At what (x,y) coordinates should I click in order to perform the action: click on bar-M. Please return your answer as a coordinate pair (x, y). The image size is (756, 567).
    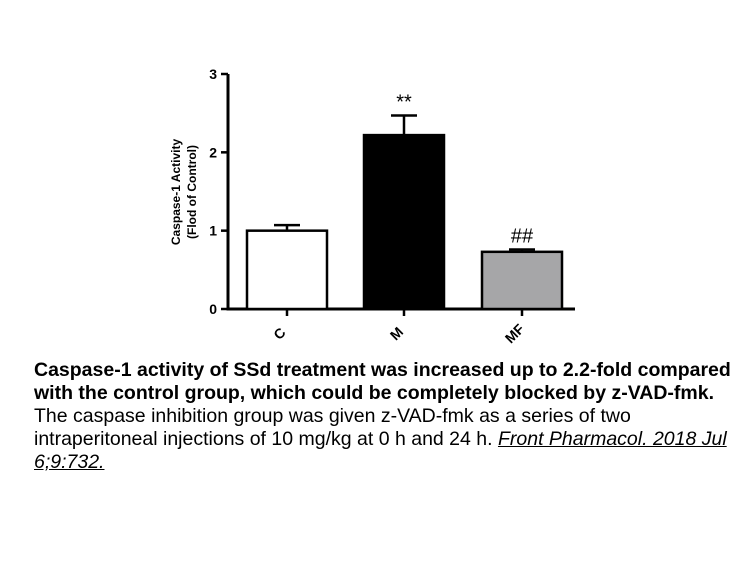
    Looking at the image, I should click on (404, 222).